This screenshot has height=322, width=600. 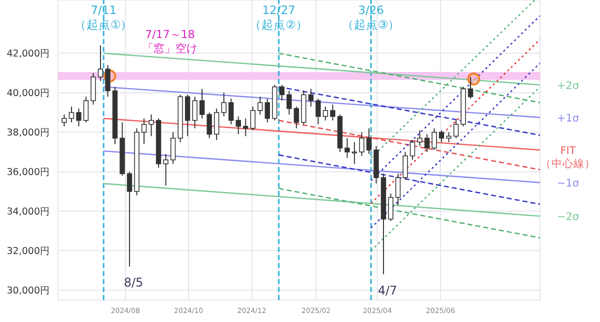 I want to click on band-label: 7/17～18 「窓」空け, so click(x=170, y=41).